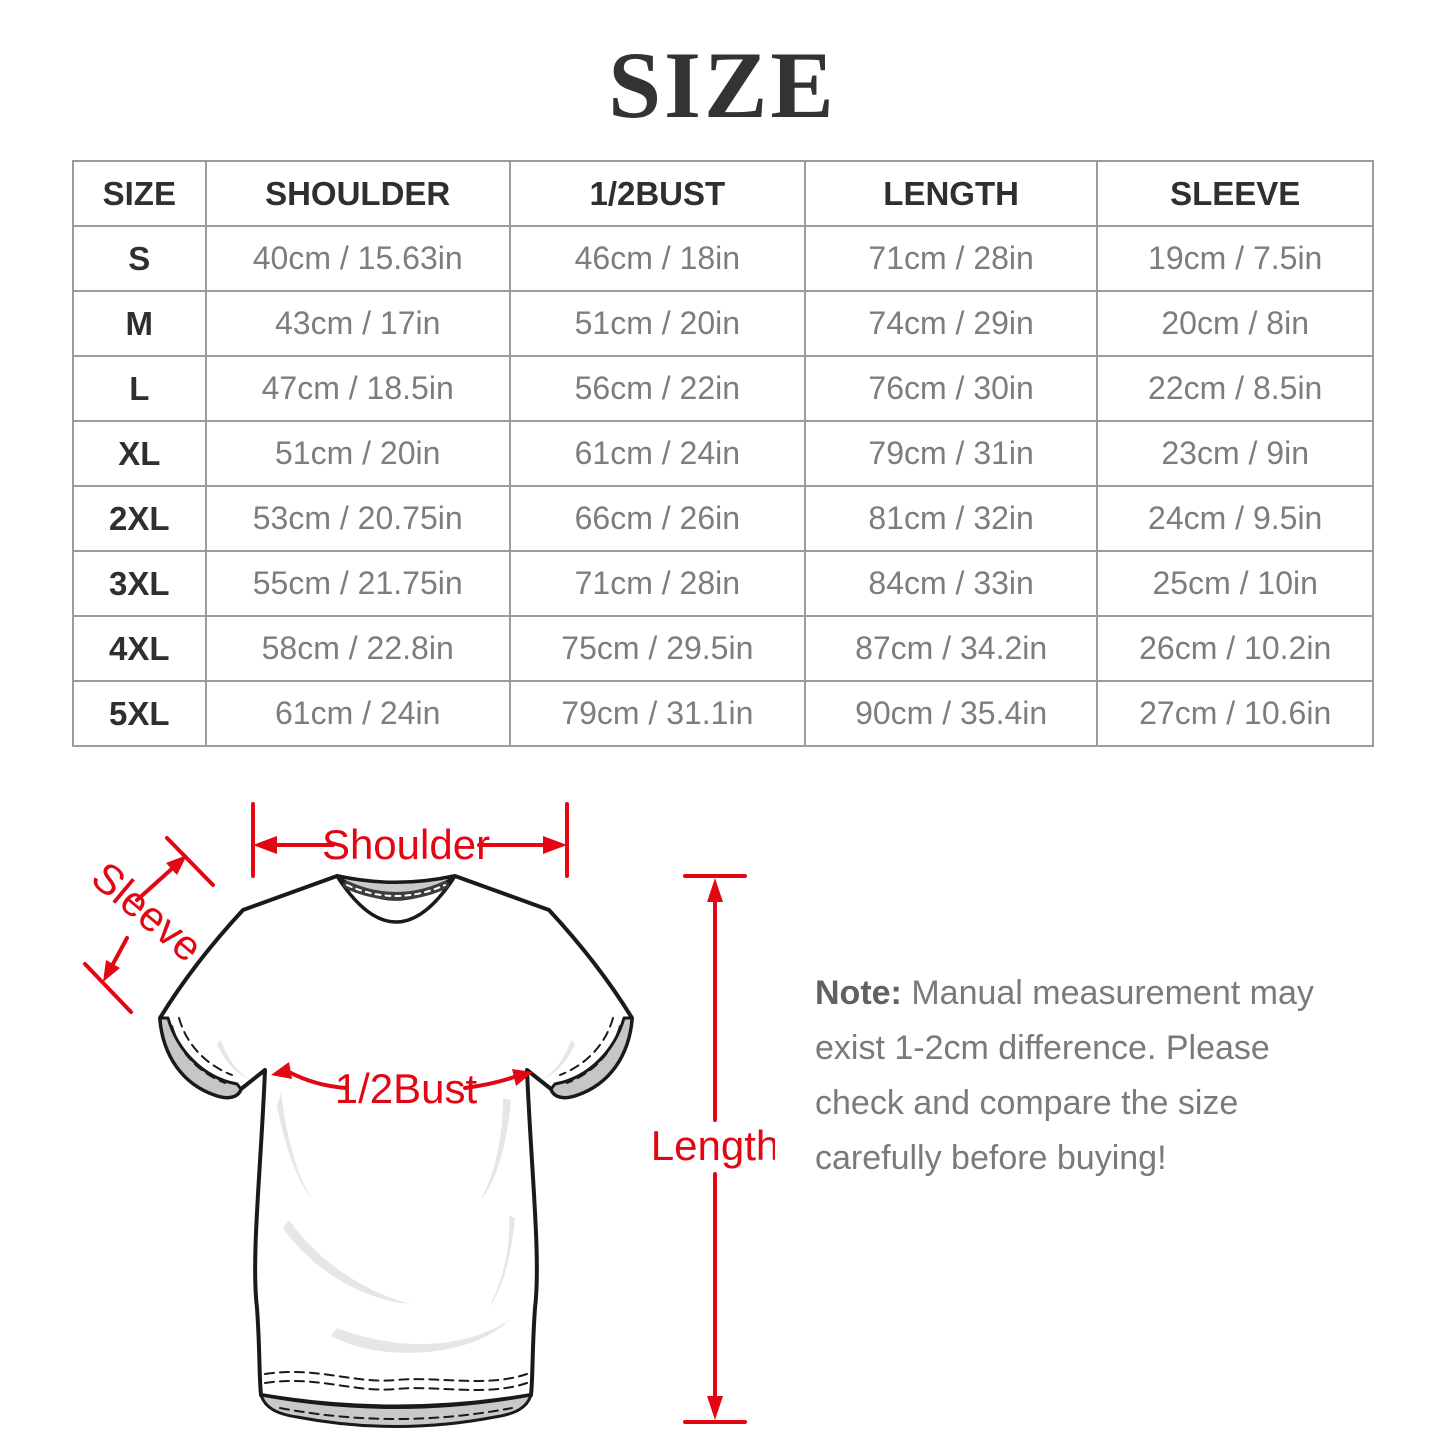  I want to click on measurement-cell: 58cm / 22.8in, so click(357, 648).